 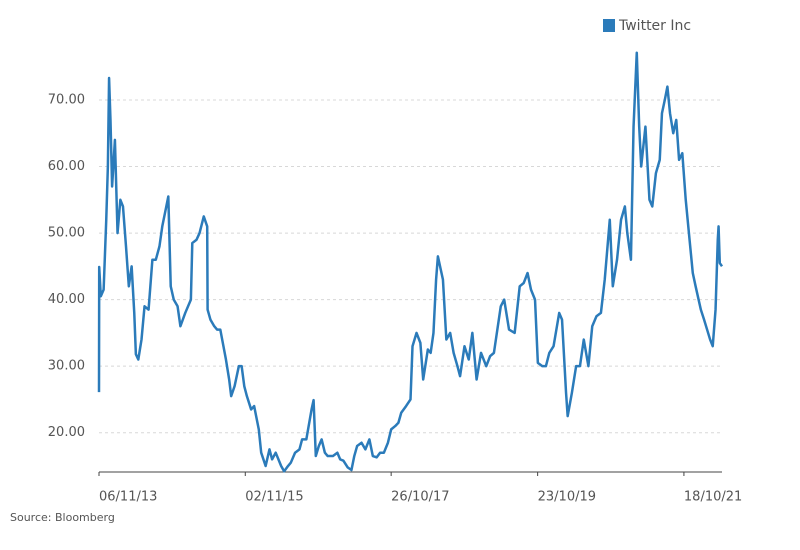 What do you see at coordinates (66, 233) in the screenshot?
I see `y-tick-label: 50.00` at bounding box center [66, 233].